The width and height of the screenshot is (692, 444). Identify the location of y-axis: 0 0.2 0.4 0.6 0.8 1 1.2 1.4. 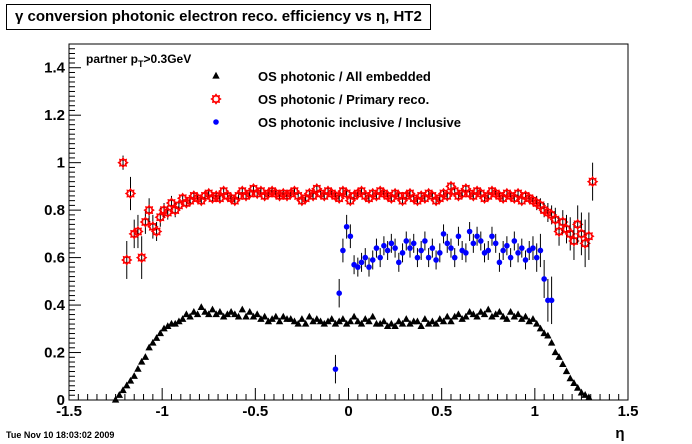
(62, 226).